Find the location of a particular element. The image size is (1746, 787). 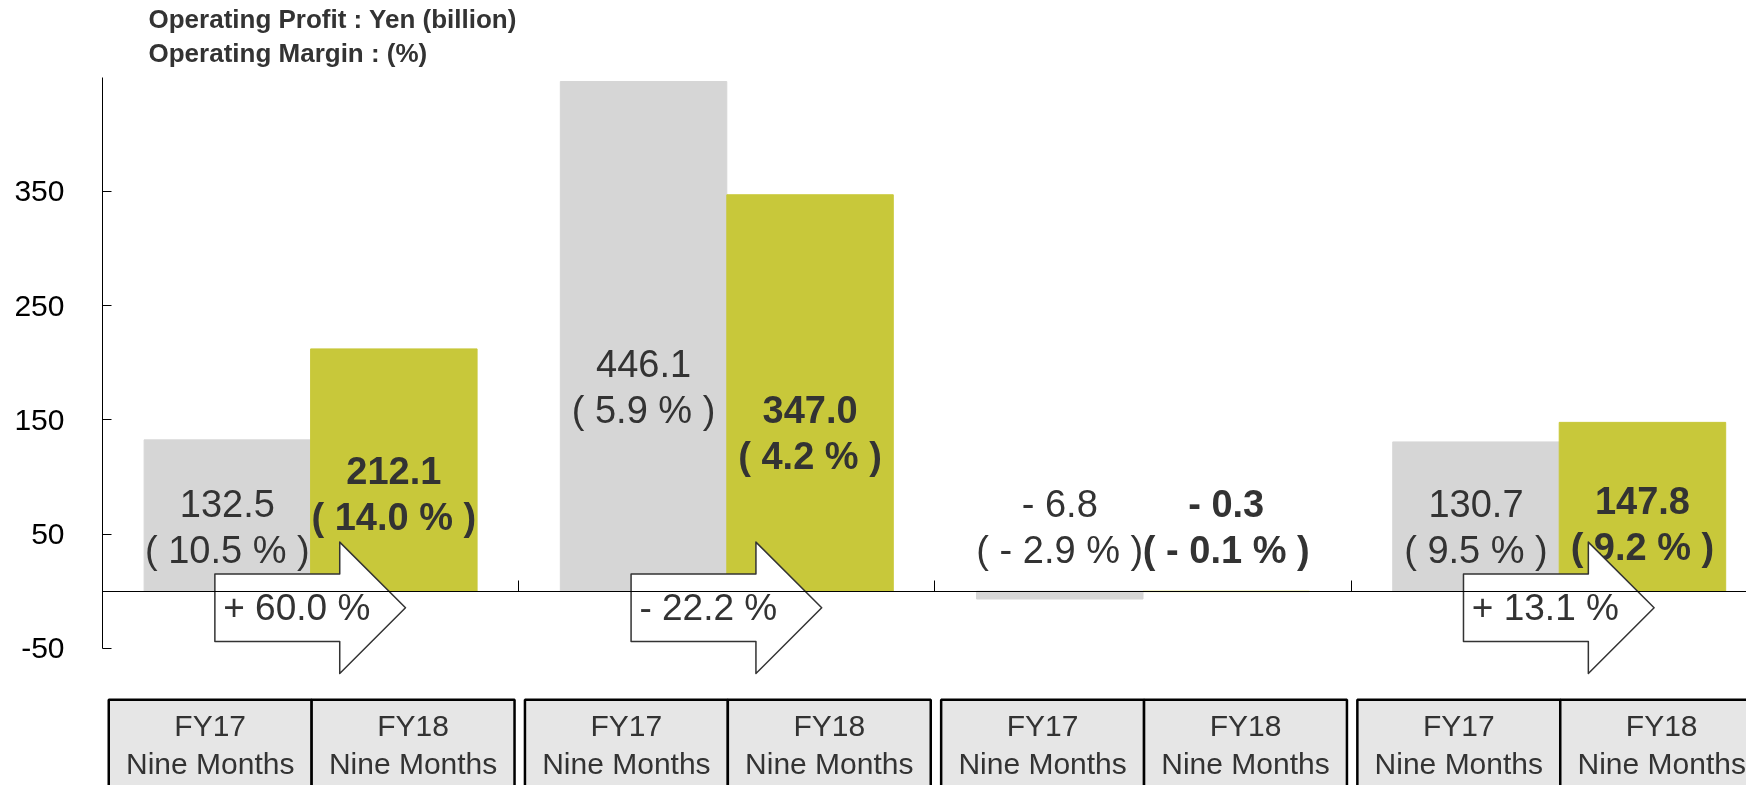

data-label: 212.1 ( 14.0 % ) is located at coordinates (394, 494).